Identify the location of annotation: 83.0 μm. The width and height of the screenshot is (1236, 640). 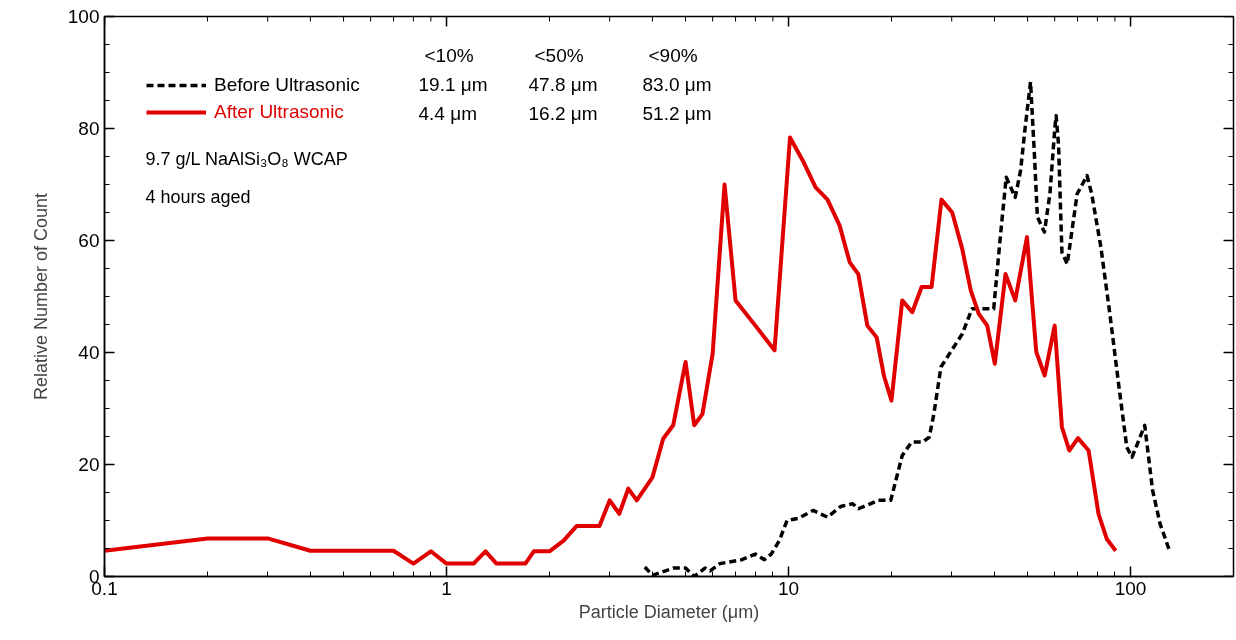
(677, 84).